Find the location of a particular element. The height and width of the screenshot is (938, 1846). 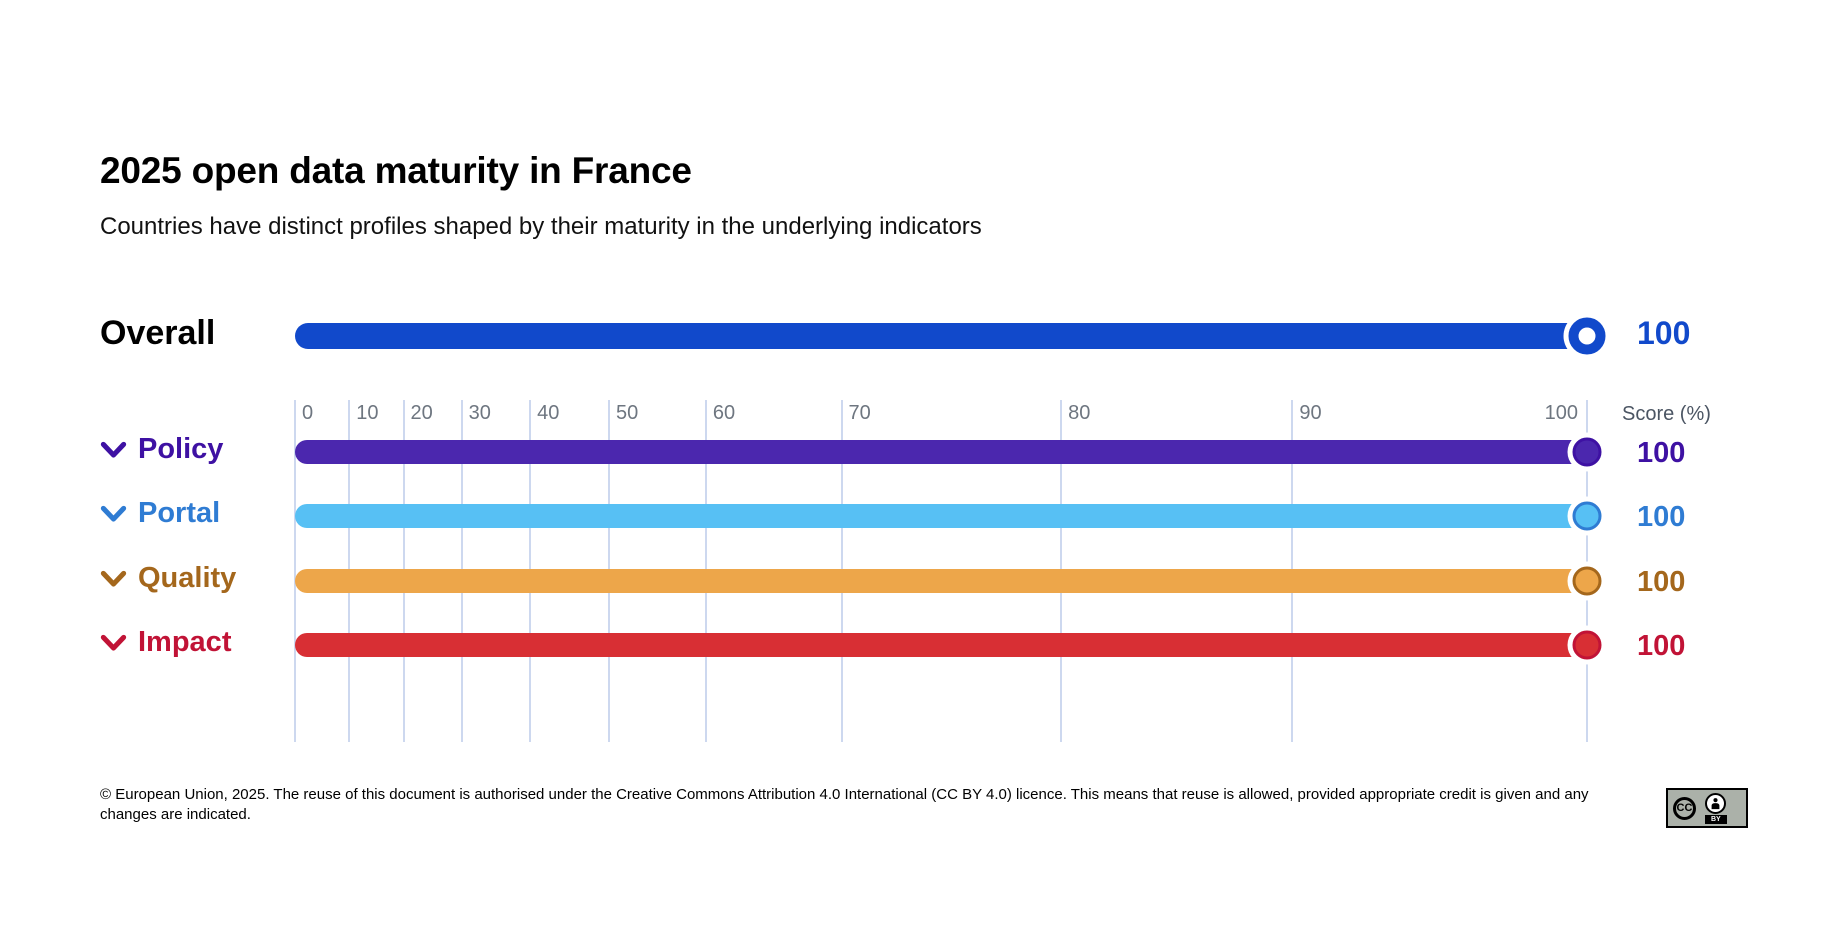

cc-by-license-badge: CC BY is located at coordinates (1707, 808).